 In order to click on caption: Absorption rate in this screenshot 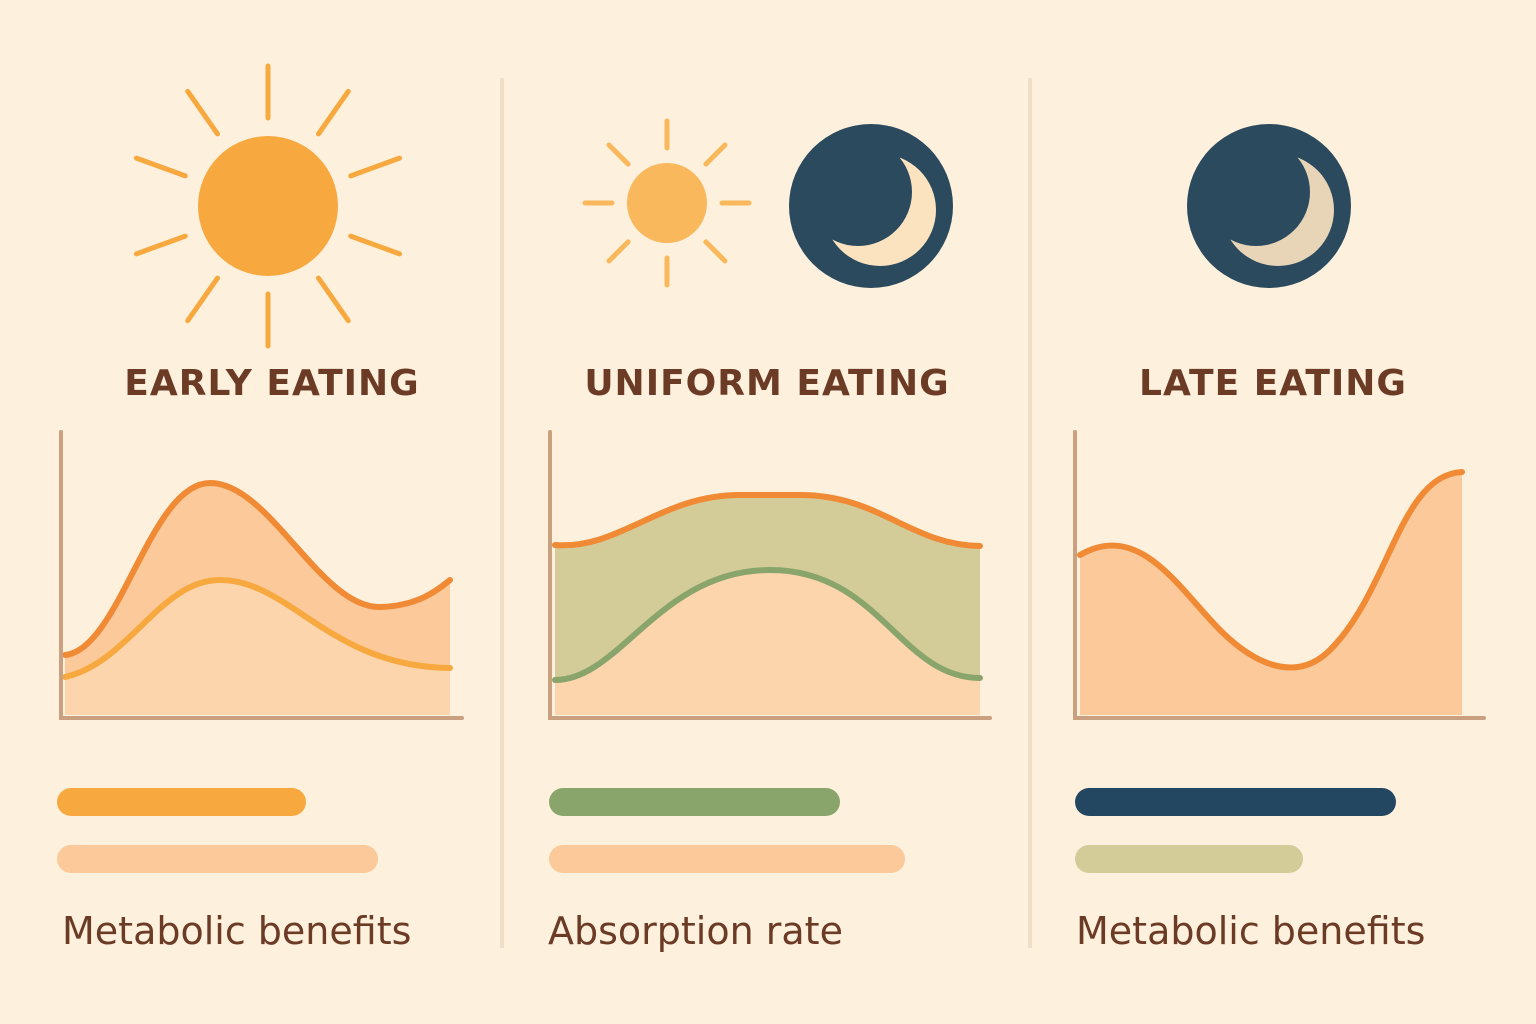, I will do `click(695, 931)`.